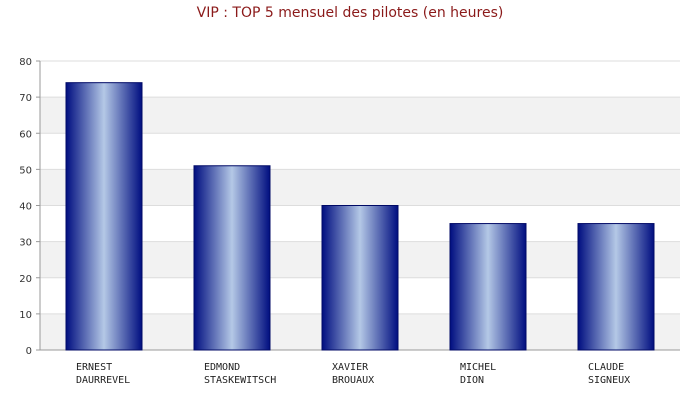 The image size is (700, 420). What do you see at coordinates (609, 380) in the screenshot?
I see `x-tick-label-line: SIGNEUX` at bounding box center [609, 380].